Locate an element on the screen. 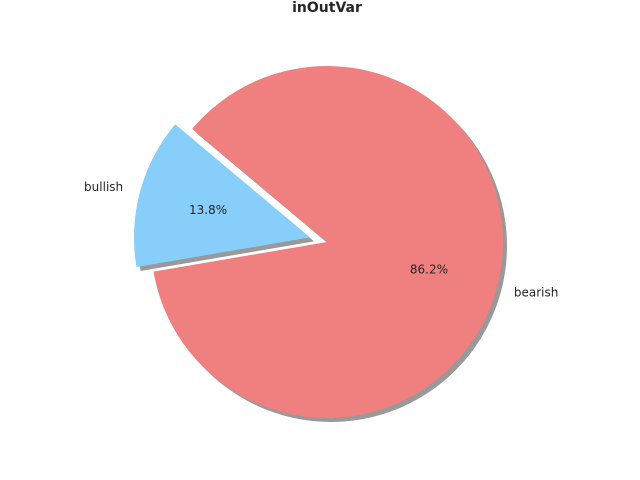 This screenshot has width=640, height=480. chart-title: inOutVar is located at coordinates (327, 8).